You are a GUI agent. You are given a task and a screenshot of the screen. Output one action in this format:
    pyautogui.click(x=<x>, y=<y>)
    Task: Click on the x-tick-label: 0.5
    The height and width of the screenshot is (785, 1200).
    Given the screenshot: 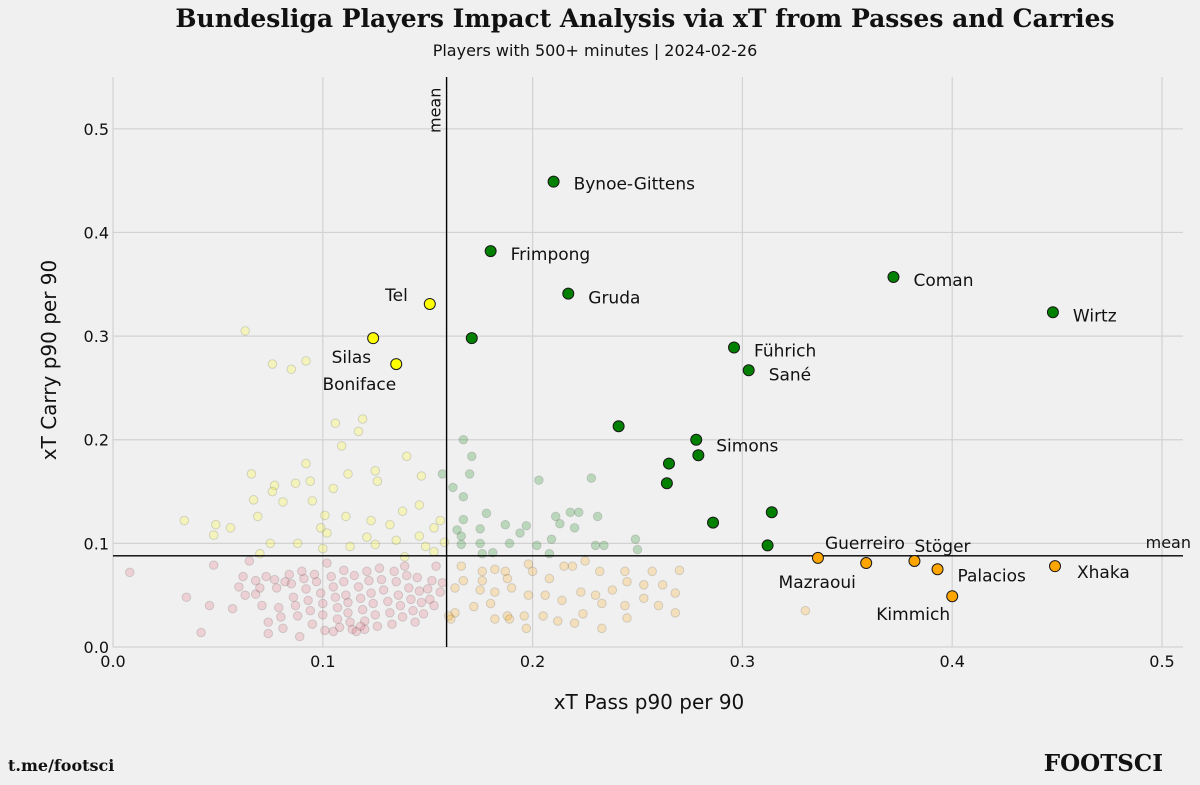 What is the action you would take?
    pyautogui.click(x=1161, y=661)
    